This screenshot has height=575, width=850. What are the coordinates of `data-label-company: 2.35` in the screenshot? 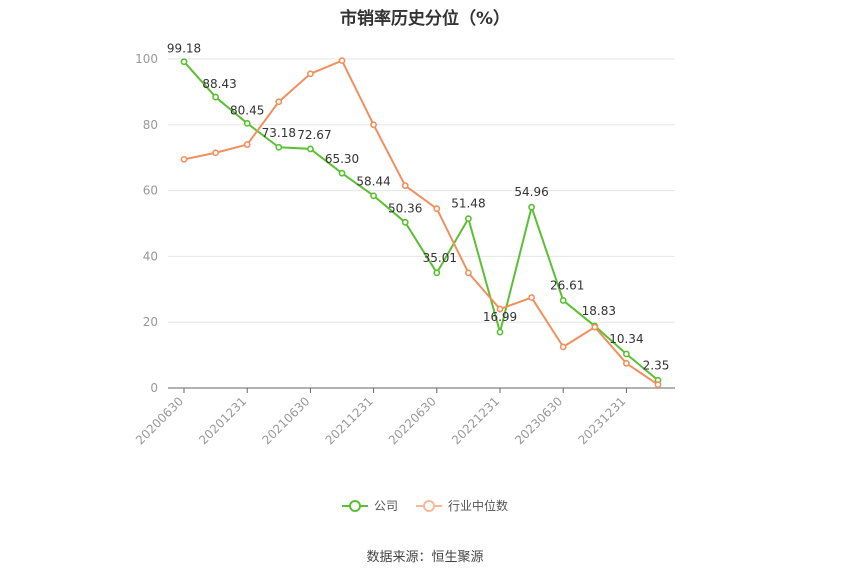 It's located at (656, 365).